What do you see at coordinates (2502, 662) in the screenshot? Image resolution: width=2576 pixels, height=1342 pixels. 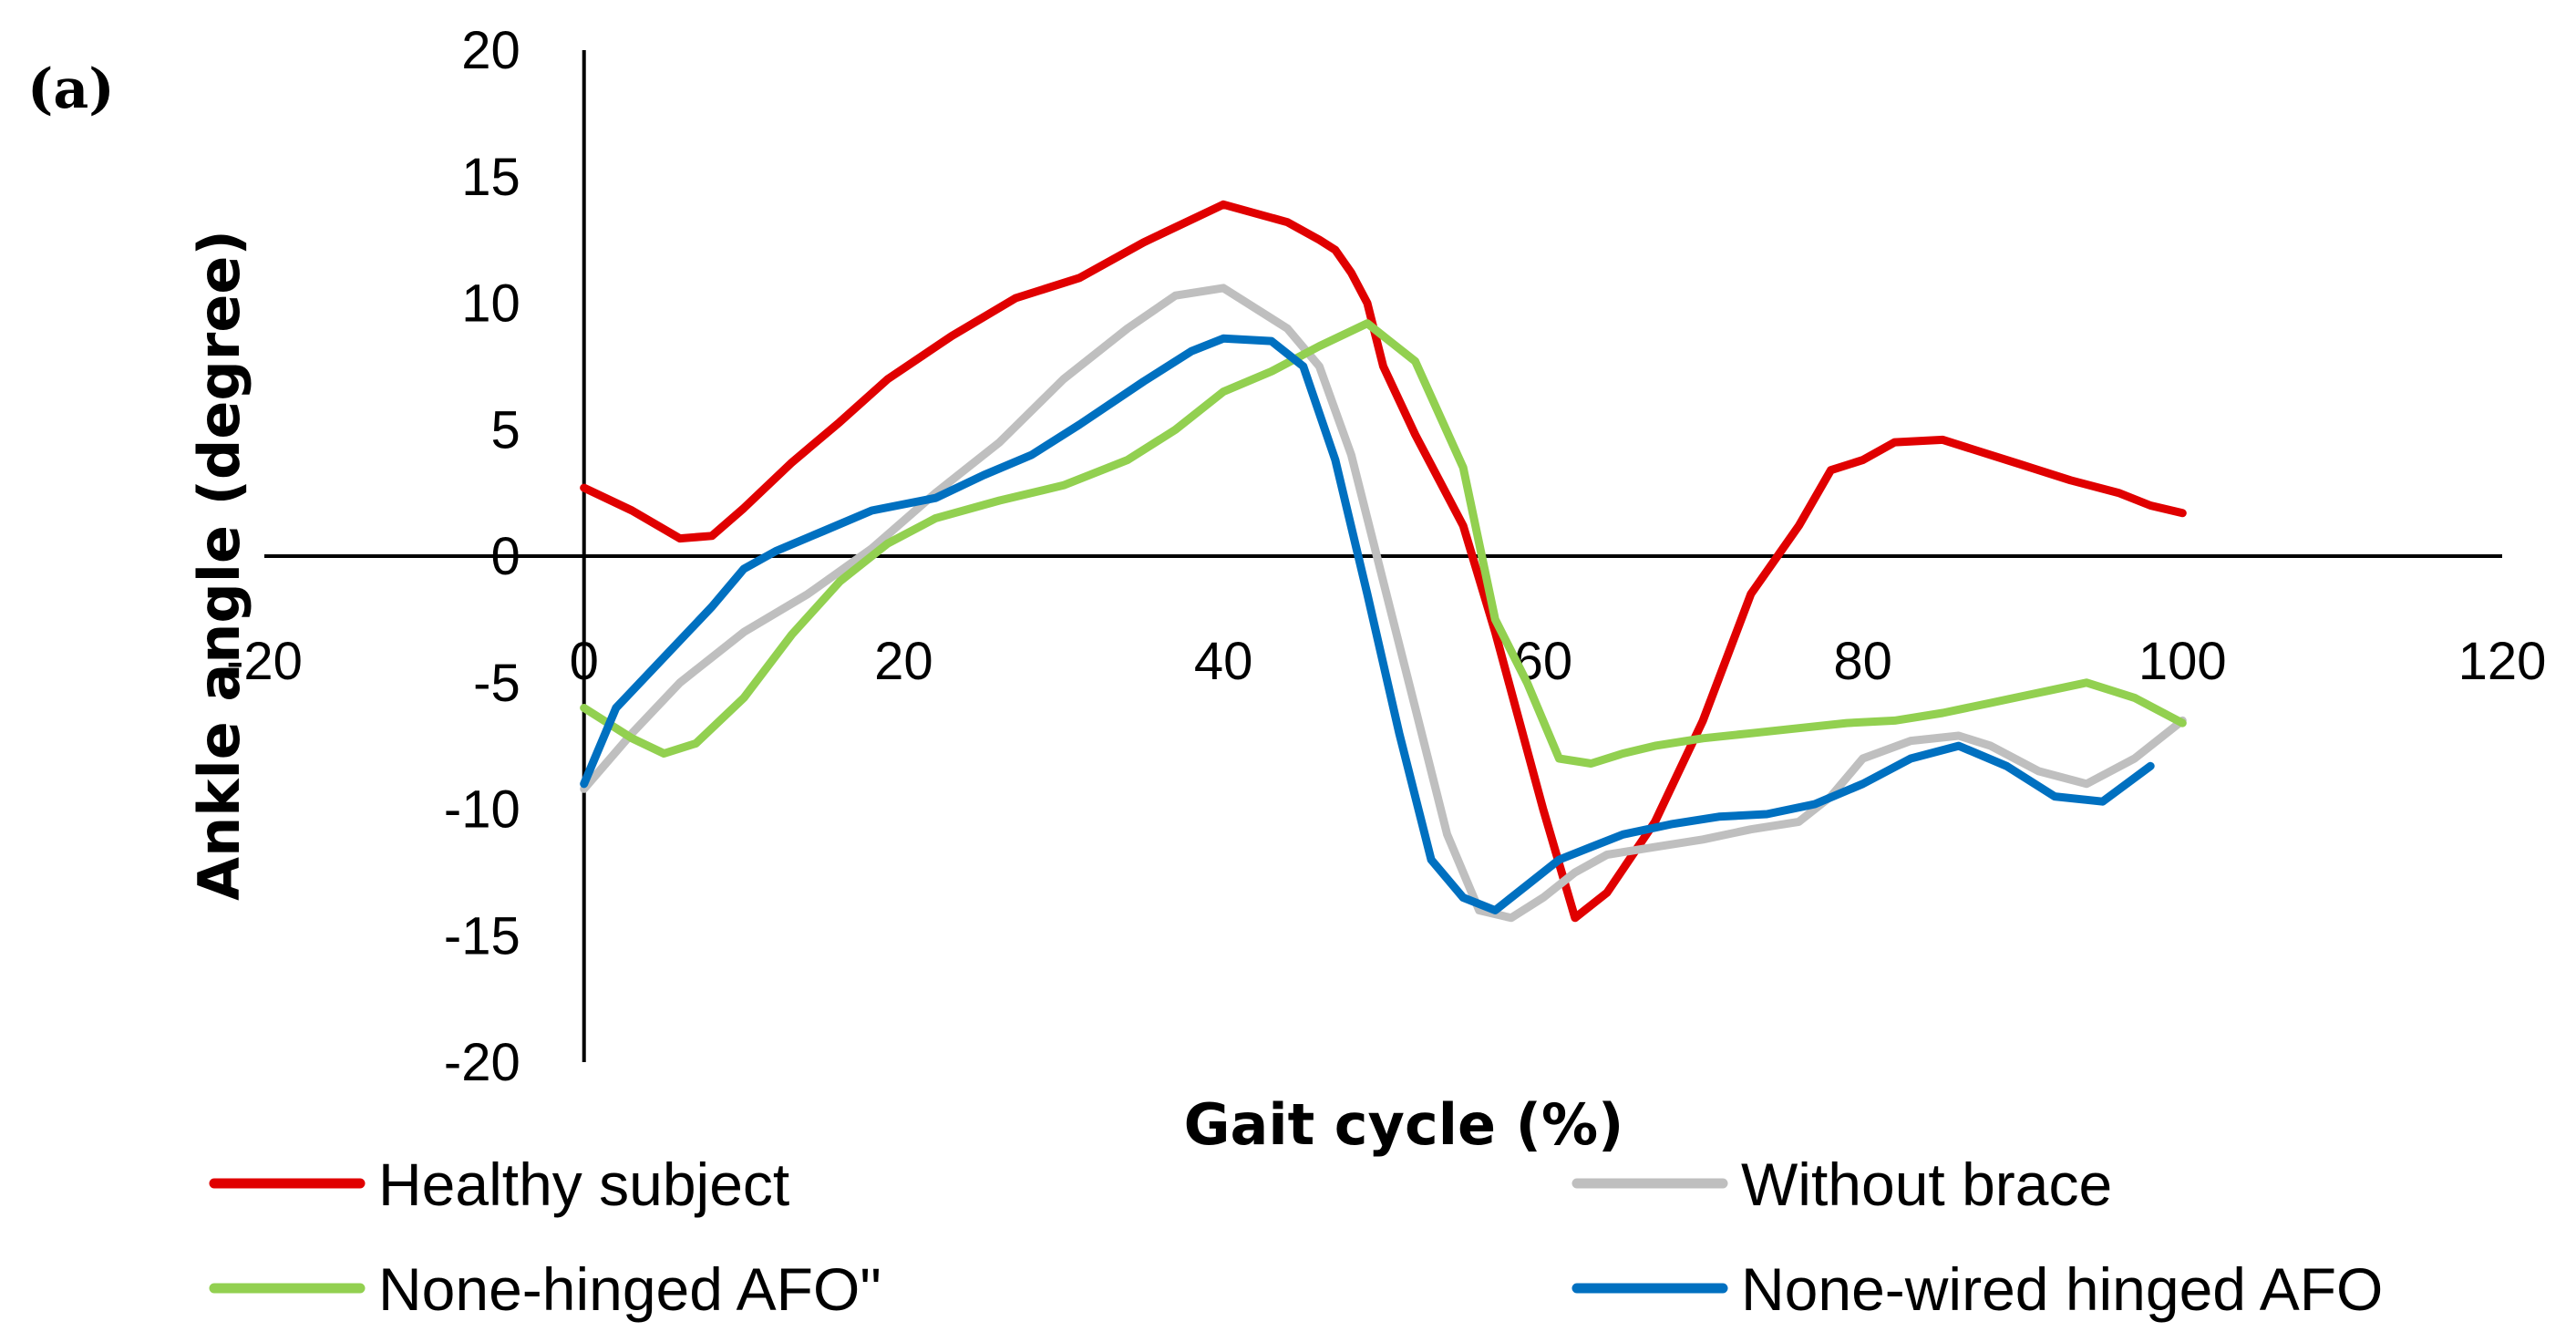 I see `x-tick-label: 120` at bounding box center [2502, 662].